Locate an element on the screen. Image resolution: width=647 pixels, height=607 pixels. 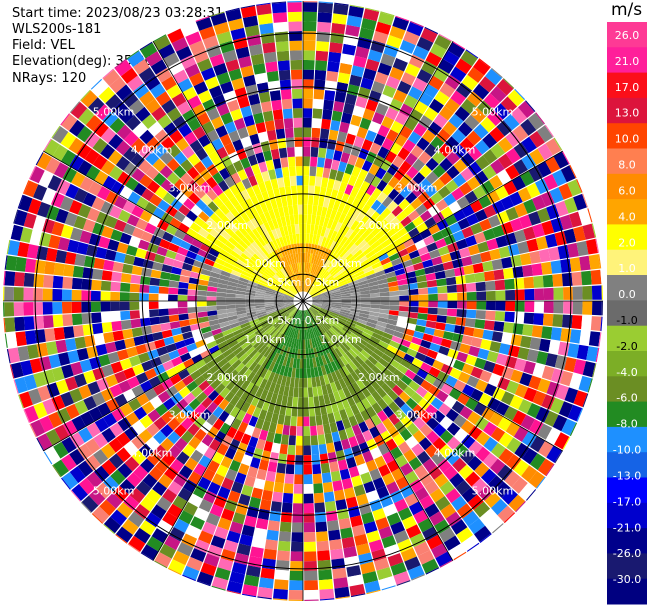
ring-label: 4.00km is located at coordinates (152, 453).